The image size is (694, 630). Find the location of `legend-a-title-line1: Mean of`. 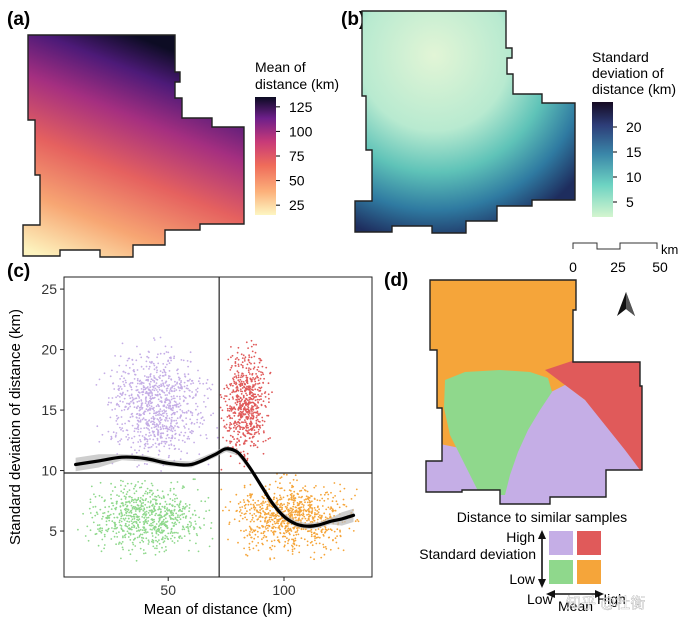

legend-a-title-line1: Mean of is located at coordinates (280, 67).